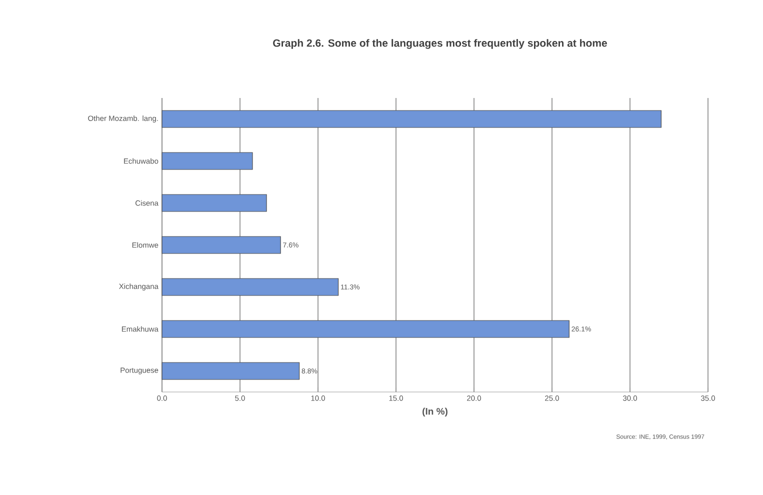  I want to click on x-axis-title: (In %), so click(435, 412).